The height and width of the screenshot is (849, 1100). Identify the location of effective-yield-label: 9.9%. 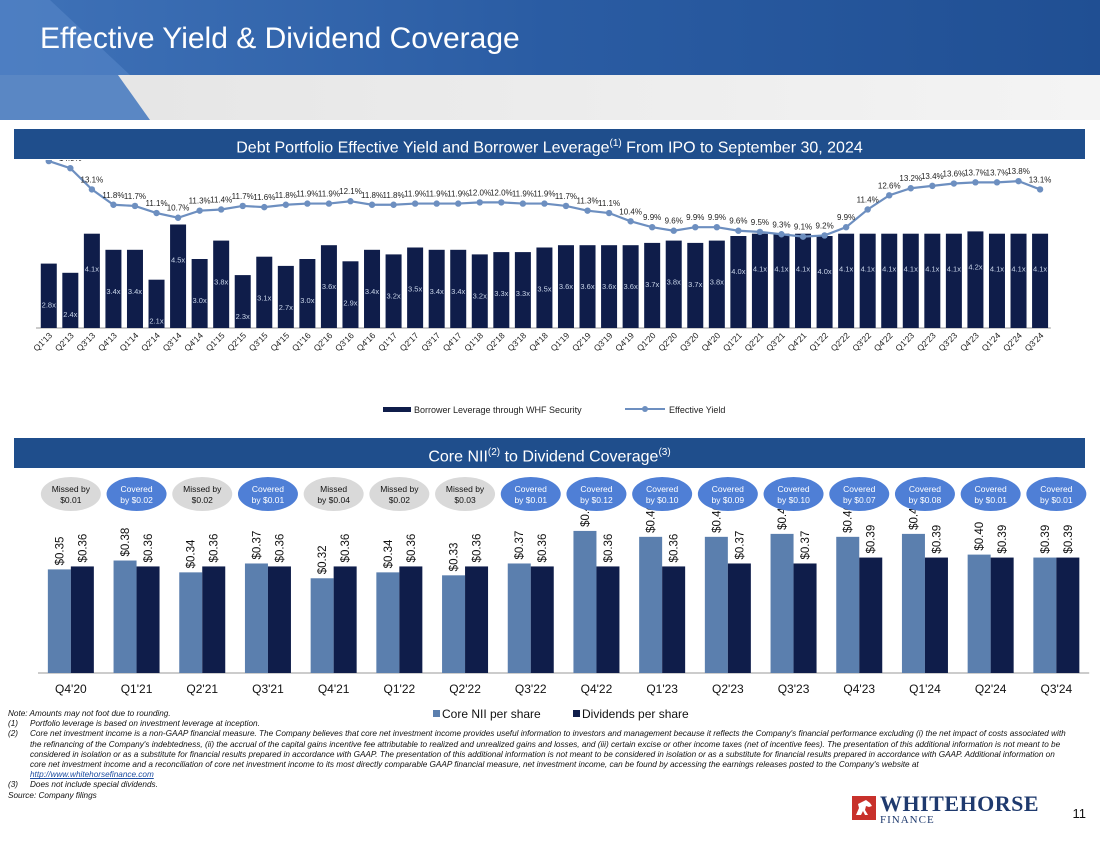
(846, 217).